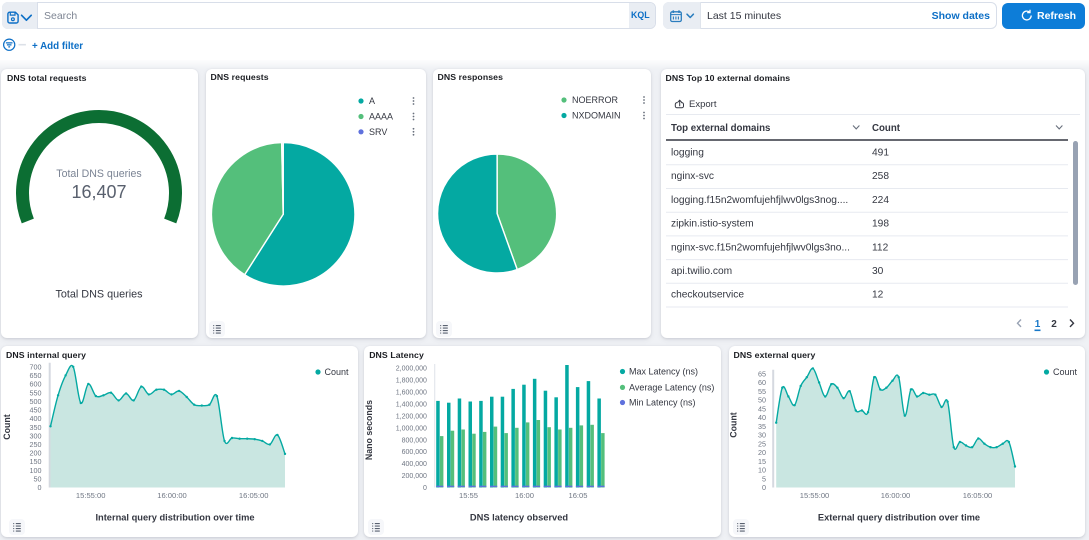 This screenshot has width=1089, height=540. Describe the element at coordinates (762, 391) in the screenshot. I see `svg-text: 55` at that location.